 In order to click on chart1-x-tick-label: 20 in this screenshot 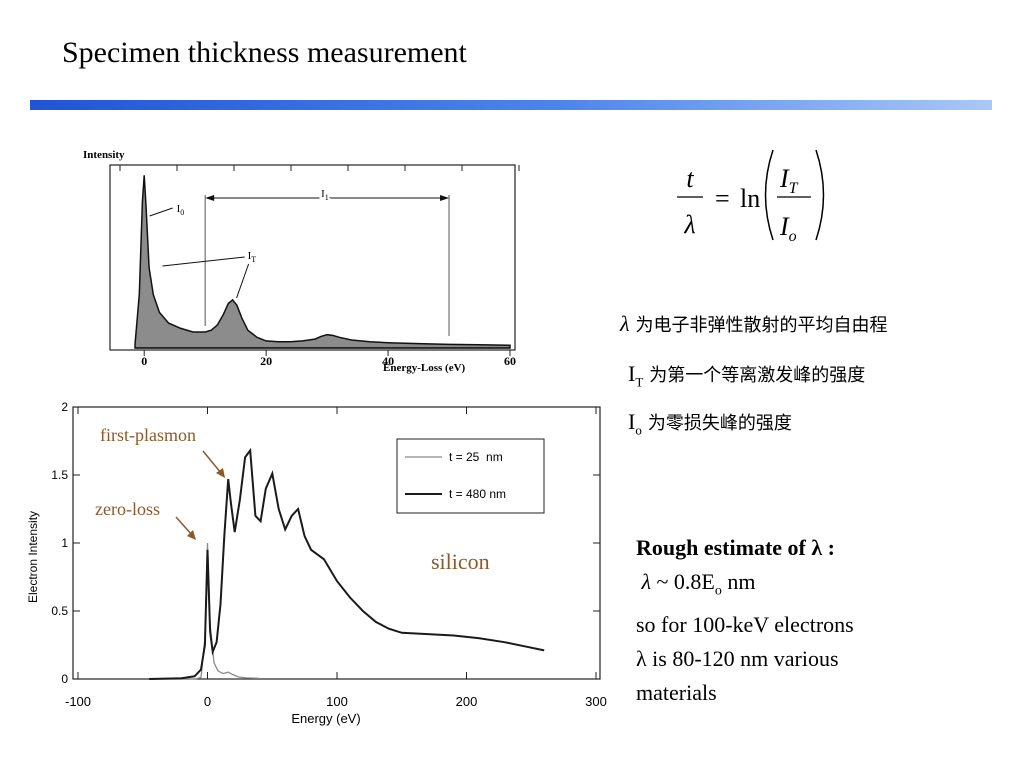, I will do `click(266, 361)`.